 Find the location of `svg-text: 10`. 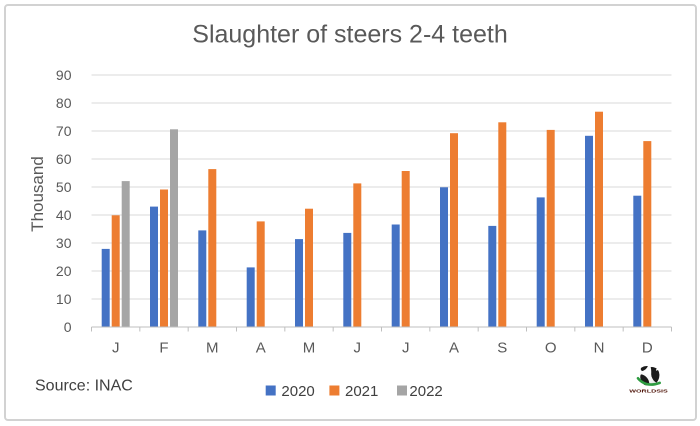

svg-text: 10 is located at coordinates (64, 299).